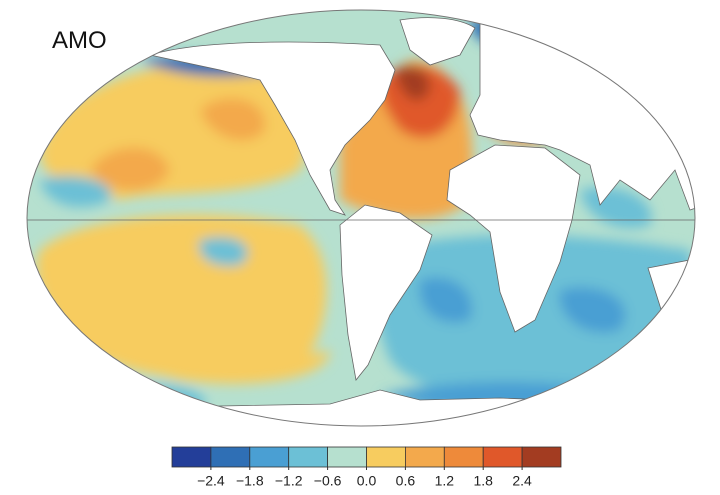  I want to click on colorbar-tick-label: 0.0, so click(367, 481).